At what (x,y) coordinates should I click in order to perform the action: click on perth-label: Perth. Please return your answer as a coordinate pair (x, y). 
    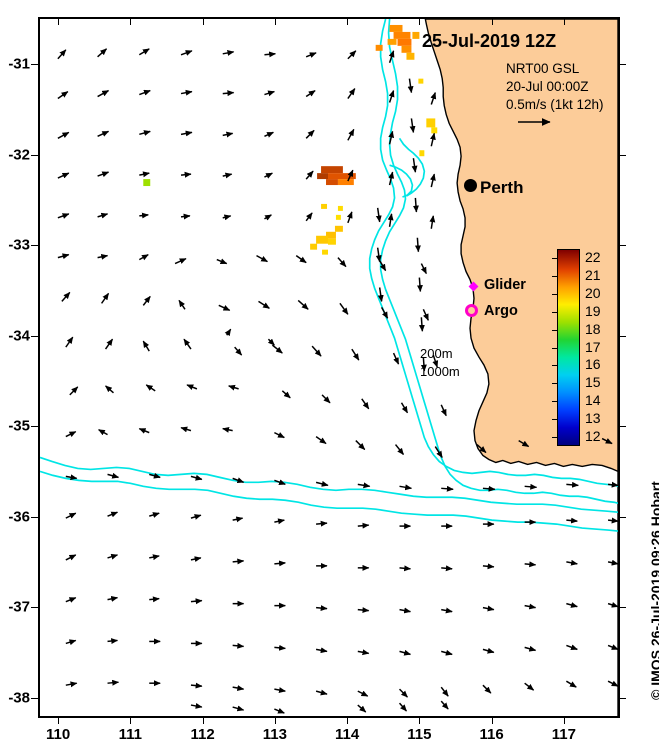
    Looking at the image, I should click on (502, 187).